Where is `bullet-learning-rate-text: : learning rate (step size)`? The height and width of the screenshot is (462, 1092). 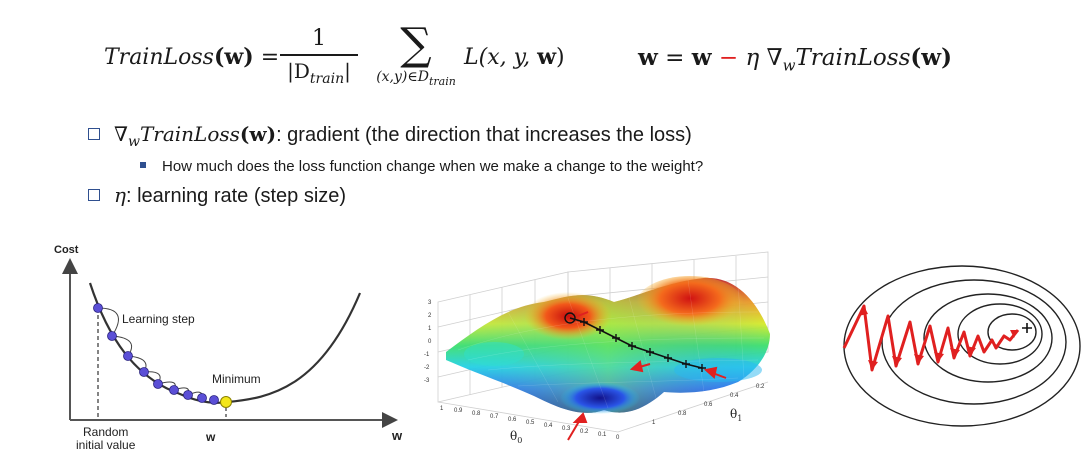
bullet-learning-rate-text: : learning rate (step size) is located at coordinates (236, 196).